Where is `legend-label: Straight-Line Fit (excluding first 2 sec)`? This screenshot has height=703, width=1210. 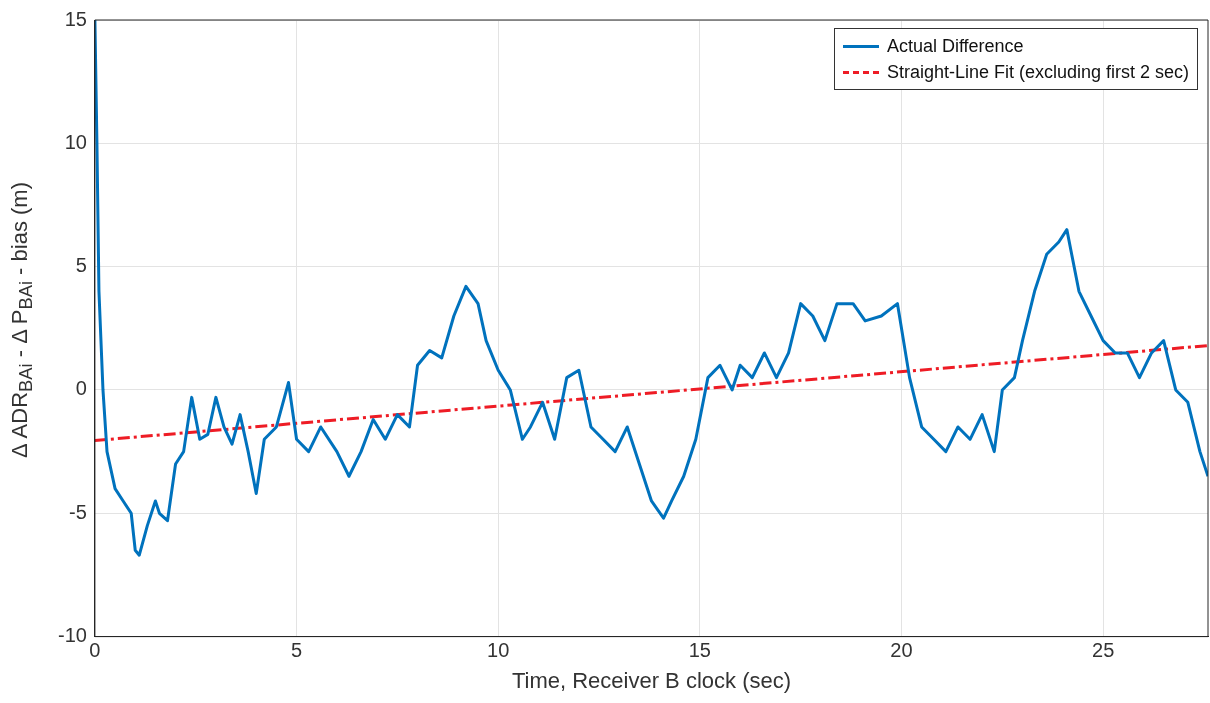 legend-label: Straight-Line Fit (excluding first 2 sec) is located at coordinates (1037, 72).